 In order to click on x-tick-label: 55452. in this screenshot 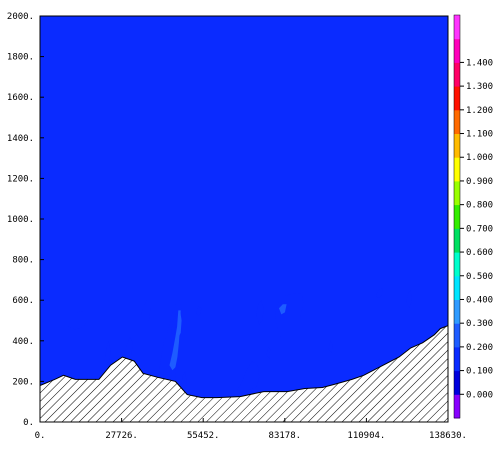, I will do `click(203, 436)`.